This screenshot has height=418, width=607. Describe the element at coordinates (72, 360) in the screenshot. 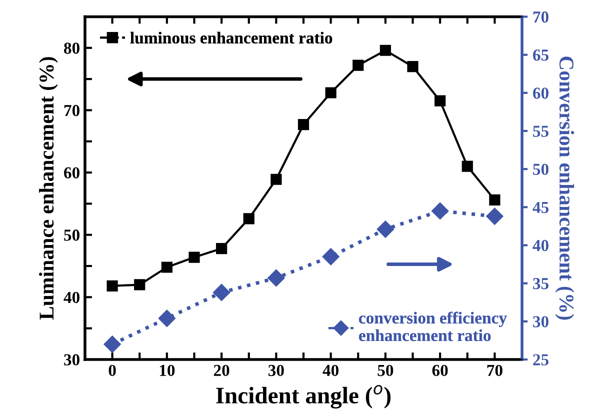

I see `y-tick-label: 30` at that location.